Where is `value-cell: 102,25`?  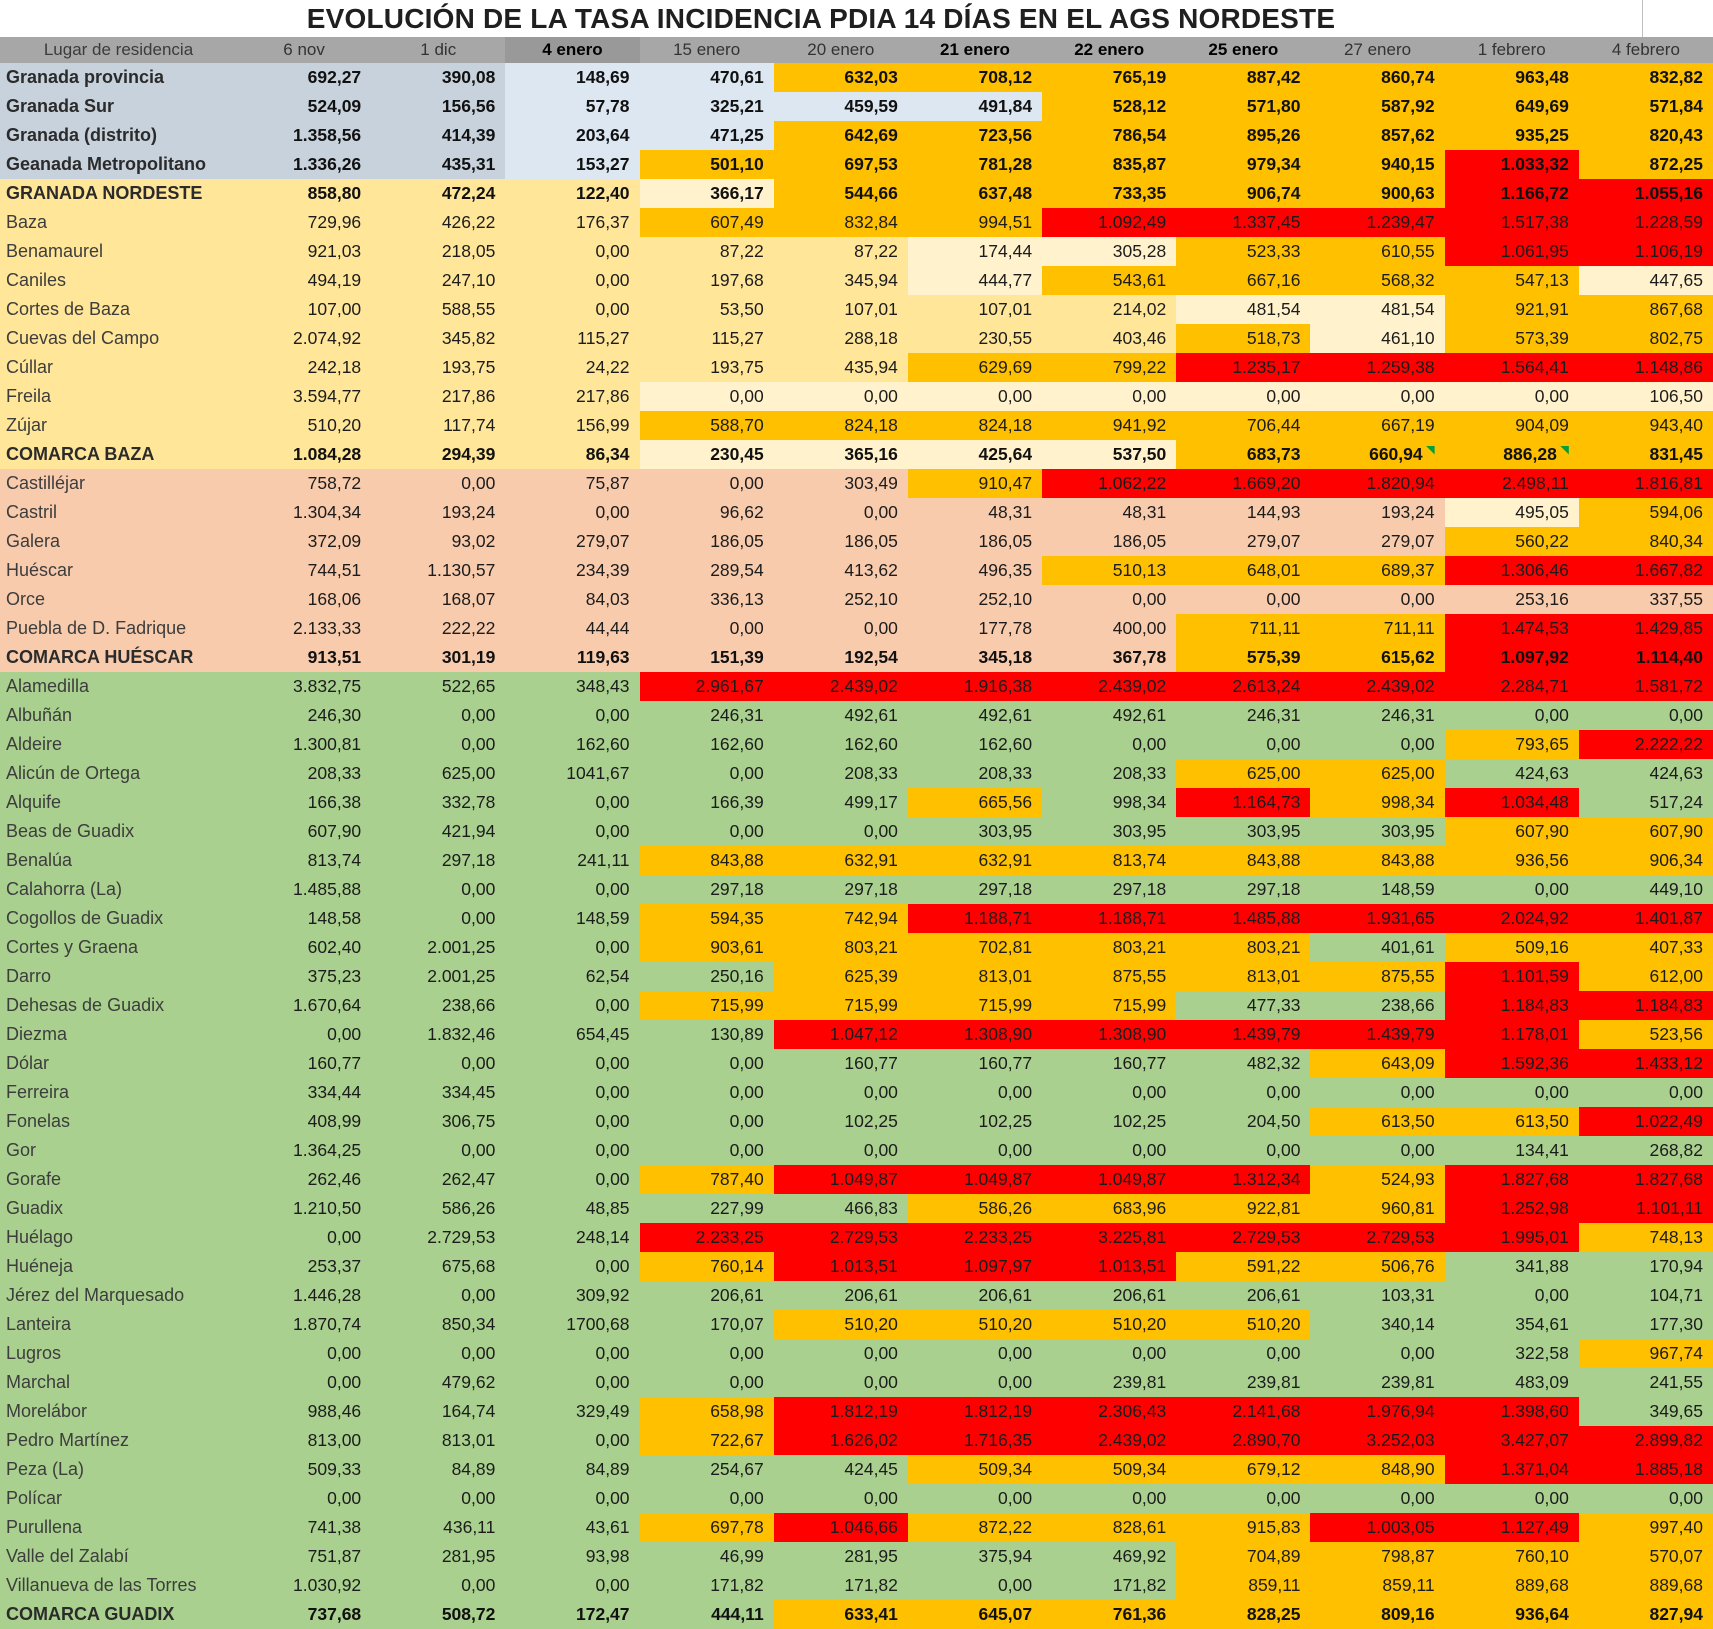 value-cell: 102,25 is located at coordinates (975, 1121).